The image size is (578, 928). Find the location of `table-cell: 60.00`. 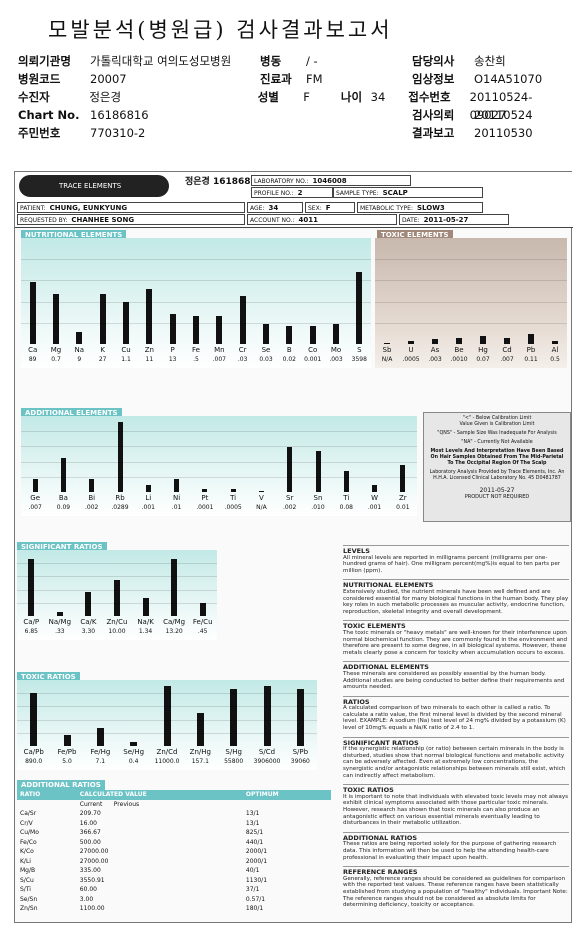

table-cell: 60.00 is located at coordinates (88, 890).